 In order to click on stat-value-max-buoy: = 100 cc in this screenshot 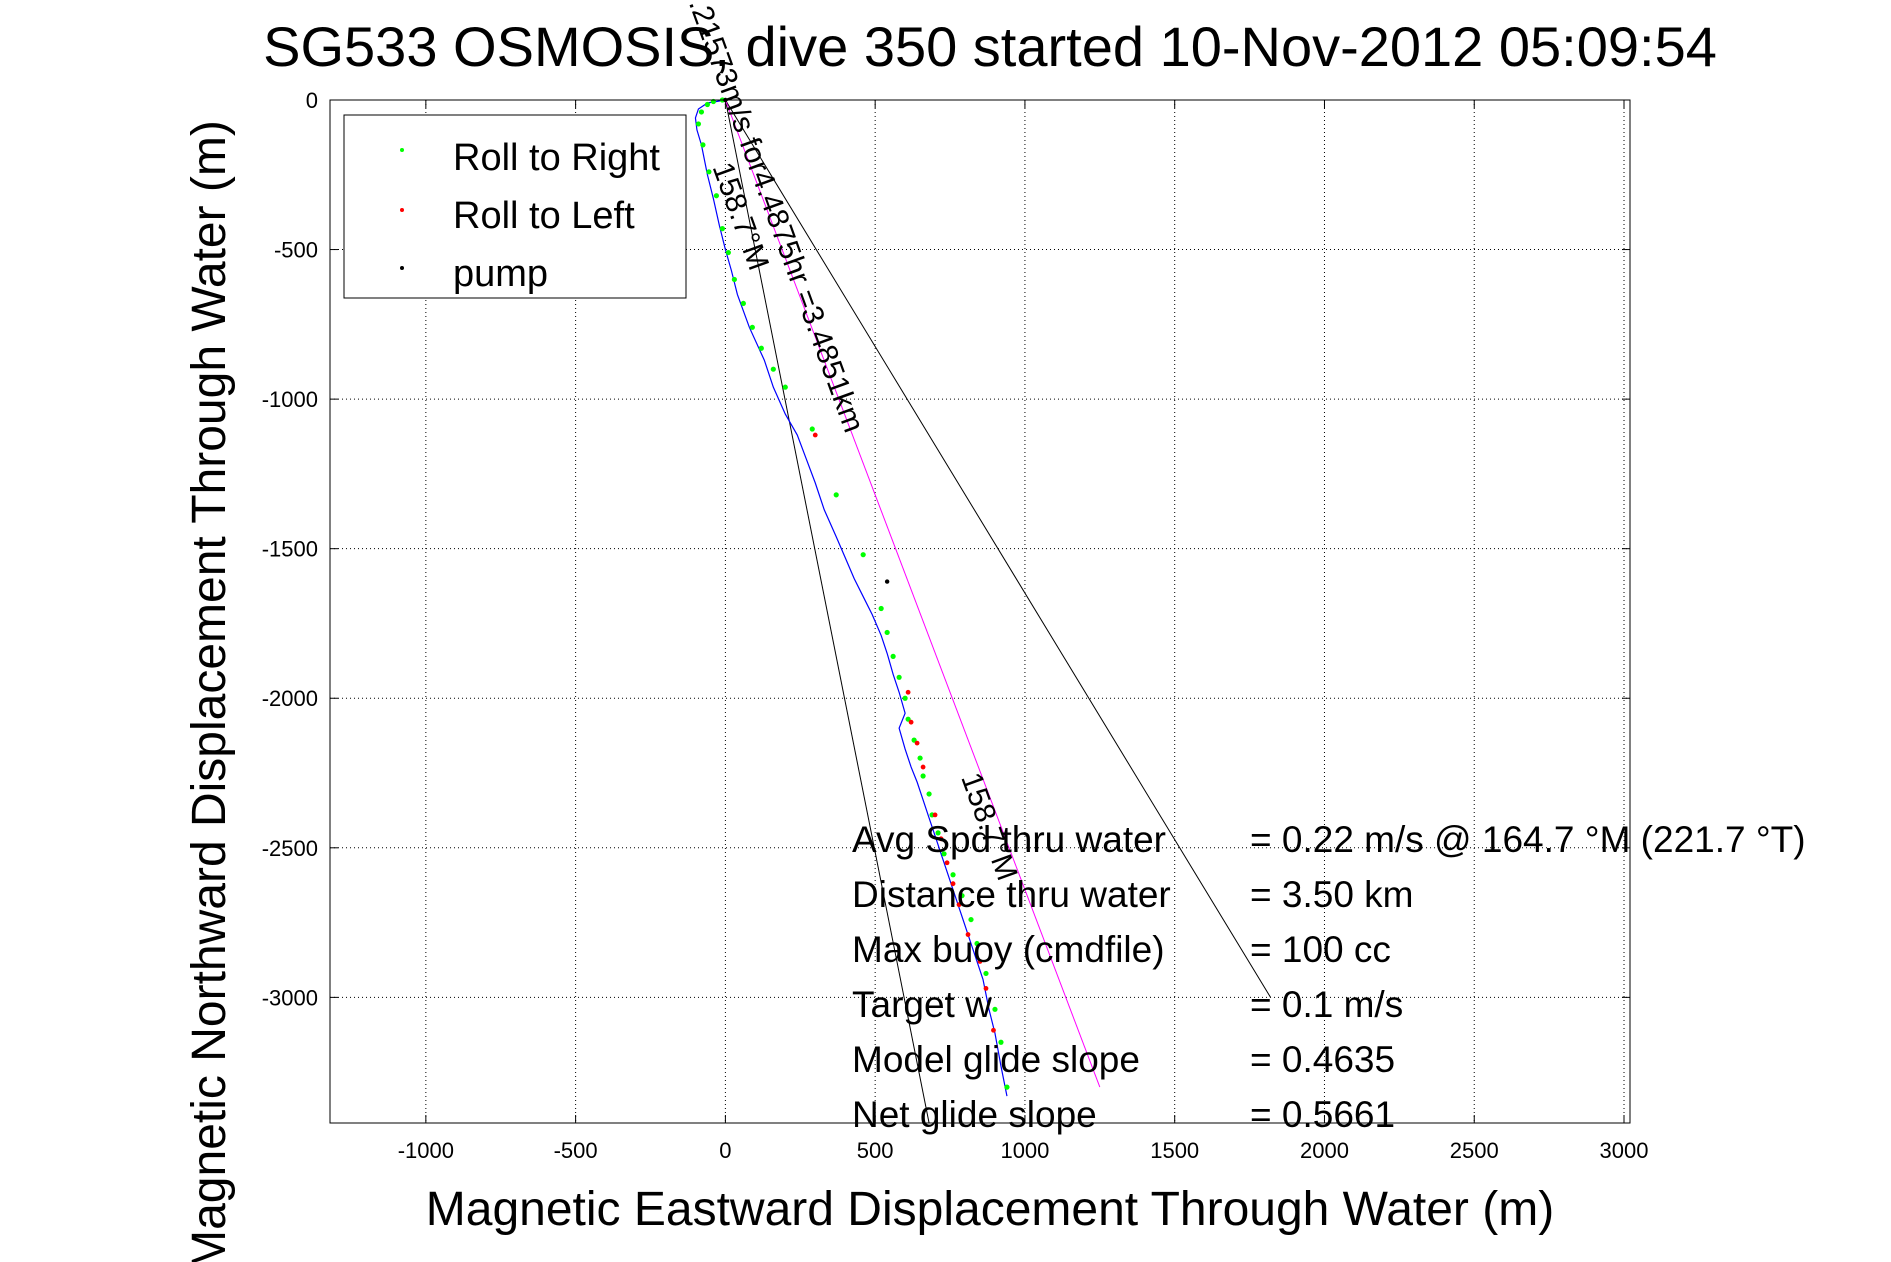, I will do `click(1320, 949)`.